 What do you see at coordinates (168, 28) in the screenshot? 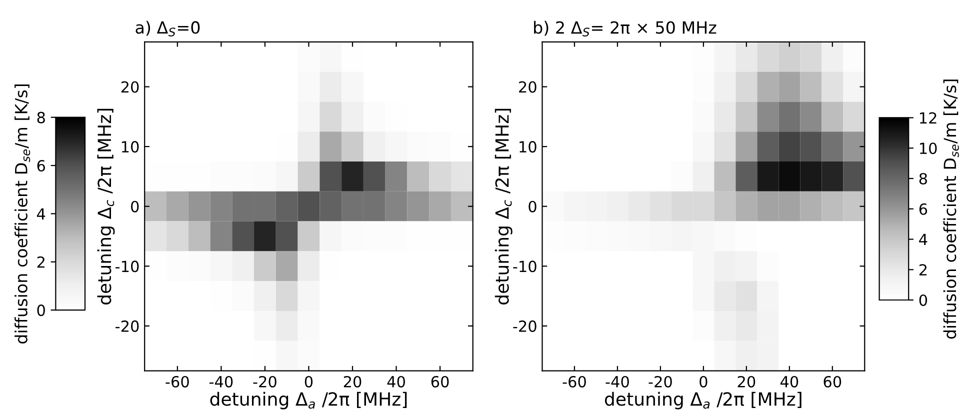
I see `chart-title: a) Δ$_{S}$=0` at bounding box center [168, 28].